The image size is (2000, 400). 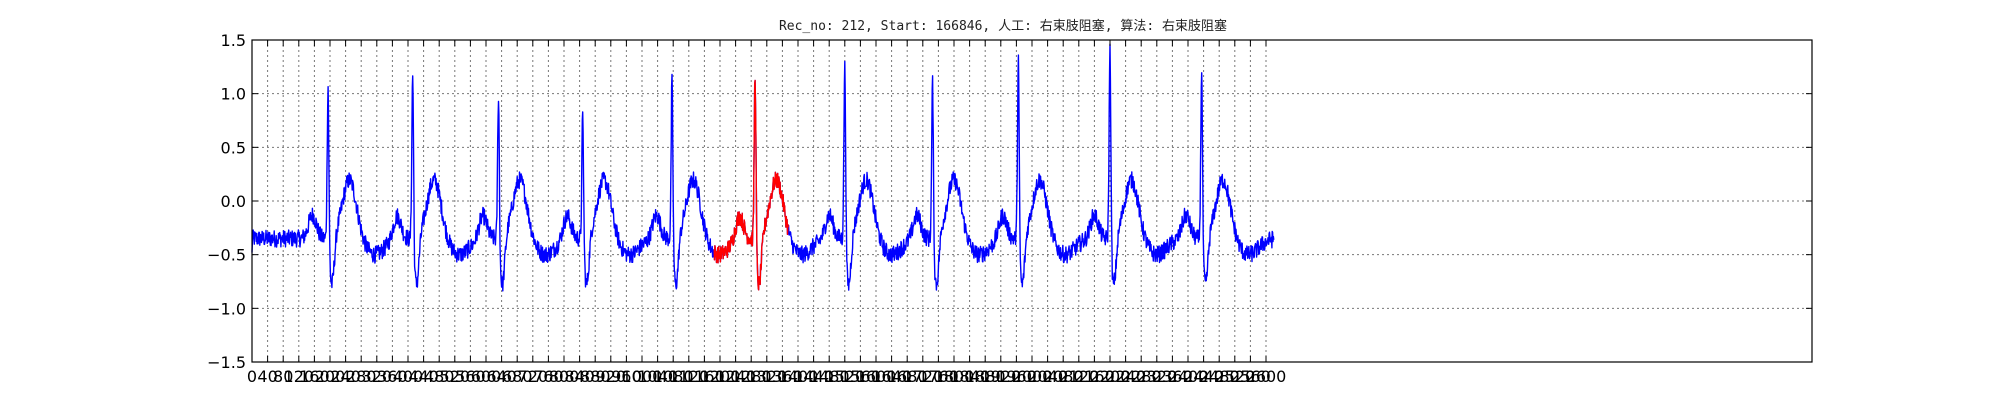 What do you see at coordinates (860, 376) in the screenshot?
I see `x-tick-label: 1560` at bounding box center [860, 376].